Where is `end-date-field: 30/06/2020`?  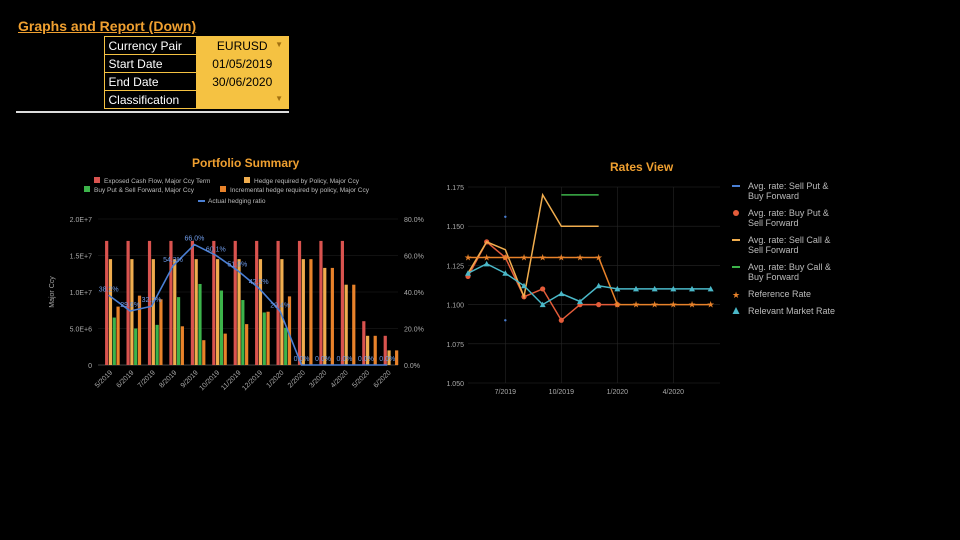
end-date-field: 30/06/2020 is located at coordinates (242, 81).